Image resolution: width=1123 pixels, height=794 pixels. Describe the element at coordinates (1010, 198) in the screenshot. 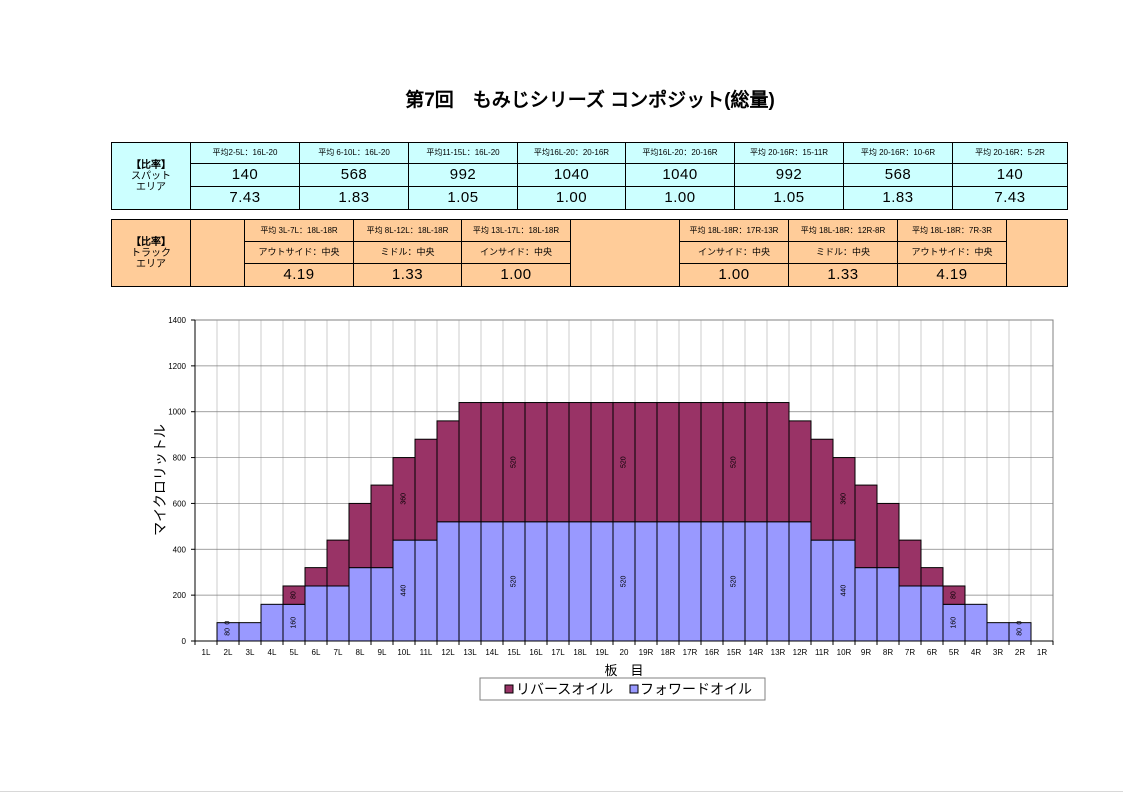

I see `spot-ratio-cell: 7.43` at that location.